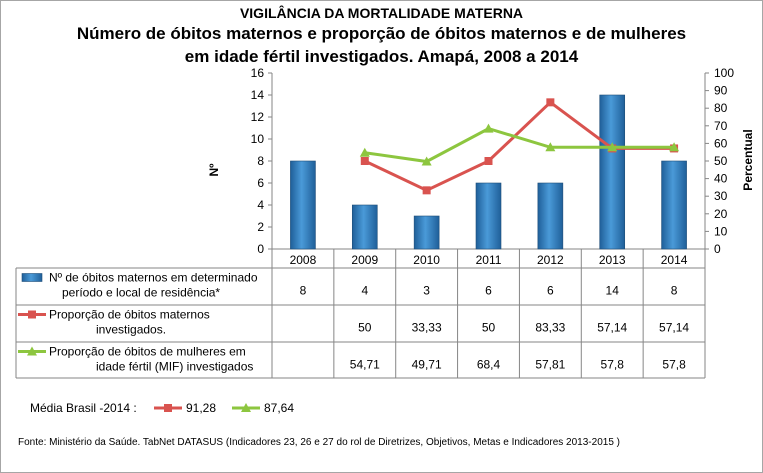 The width and height of the screenshot is (763, 473). I want to click on x-category-label-2009: 2009, so click(364, 260).